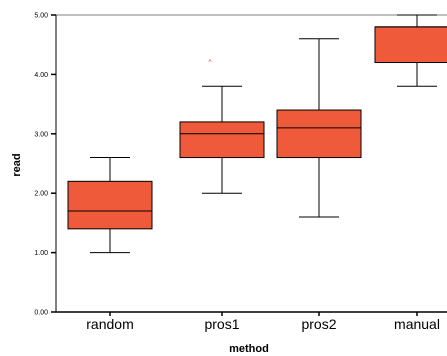  I want to click on x-tick-label: manual, so click(417, 324).